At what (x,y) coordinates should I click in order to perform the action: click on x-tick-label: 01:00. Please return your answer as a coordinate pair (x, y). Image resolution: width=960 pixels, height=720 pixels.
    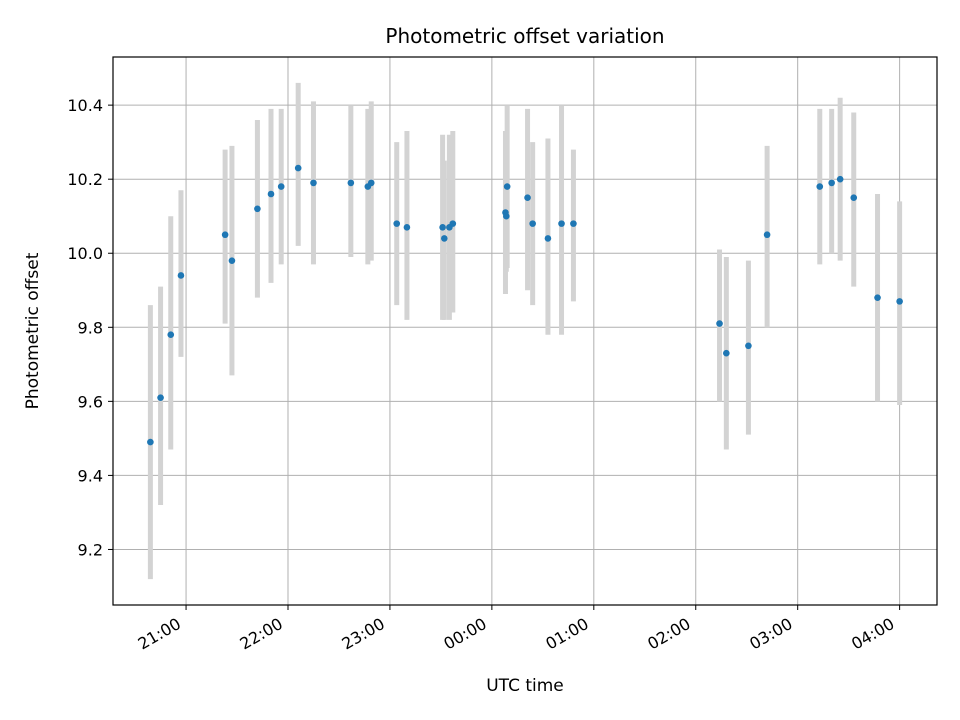
    Looking at the image, I should click on (566, 634).